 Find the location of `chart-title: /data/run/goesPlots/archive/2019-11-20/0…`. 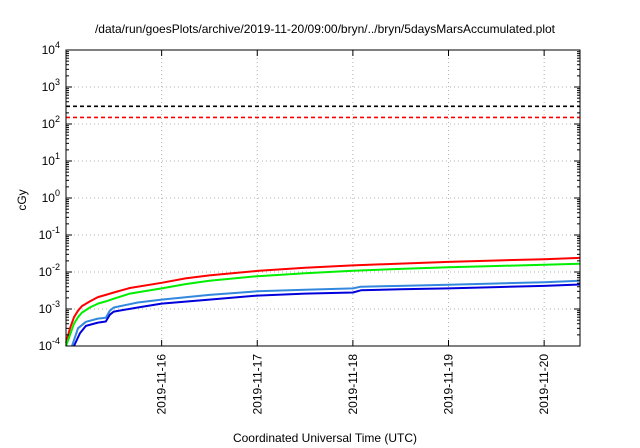

chart-title: /data/run/goesPlots/archive/2019-11-20/0… is located at coordinates (325, 29).